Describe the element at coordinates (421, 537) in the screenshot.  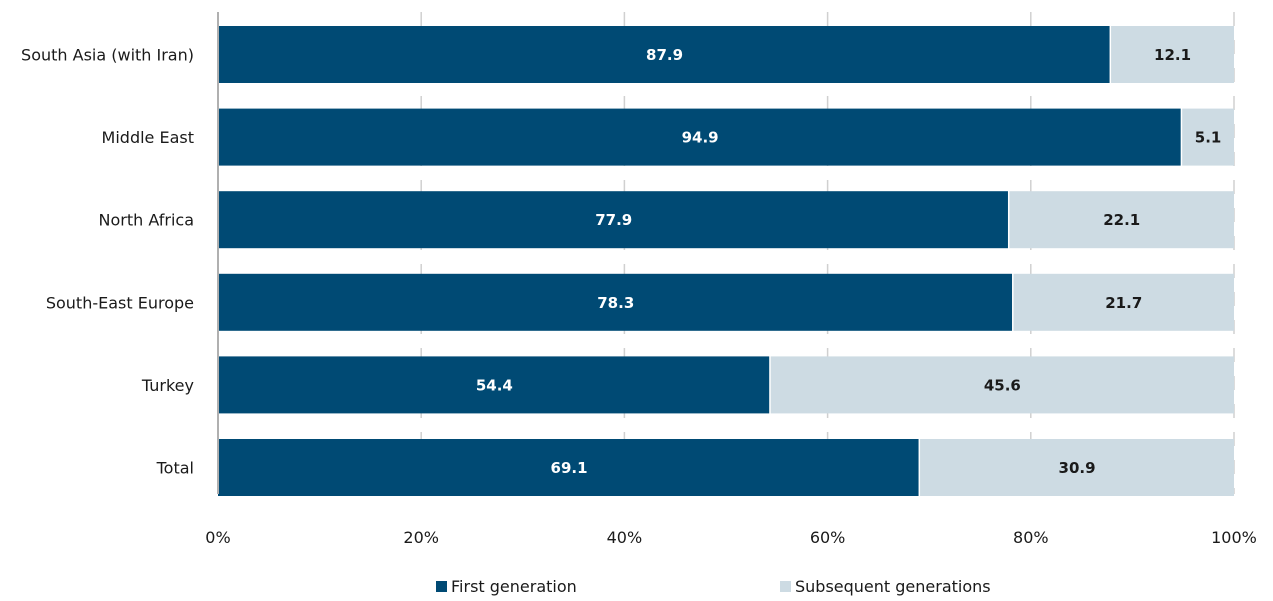
I see `x-tick-label: 20%` at that location.